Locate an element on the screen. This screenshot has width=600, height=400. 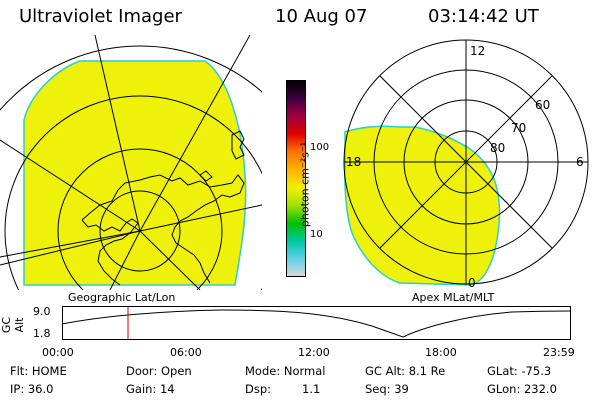
info-glon: GLon: 232.0 is located at coordinates (522, 389).